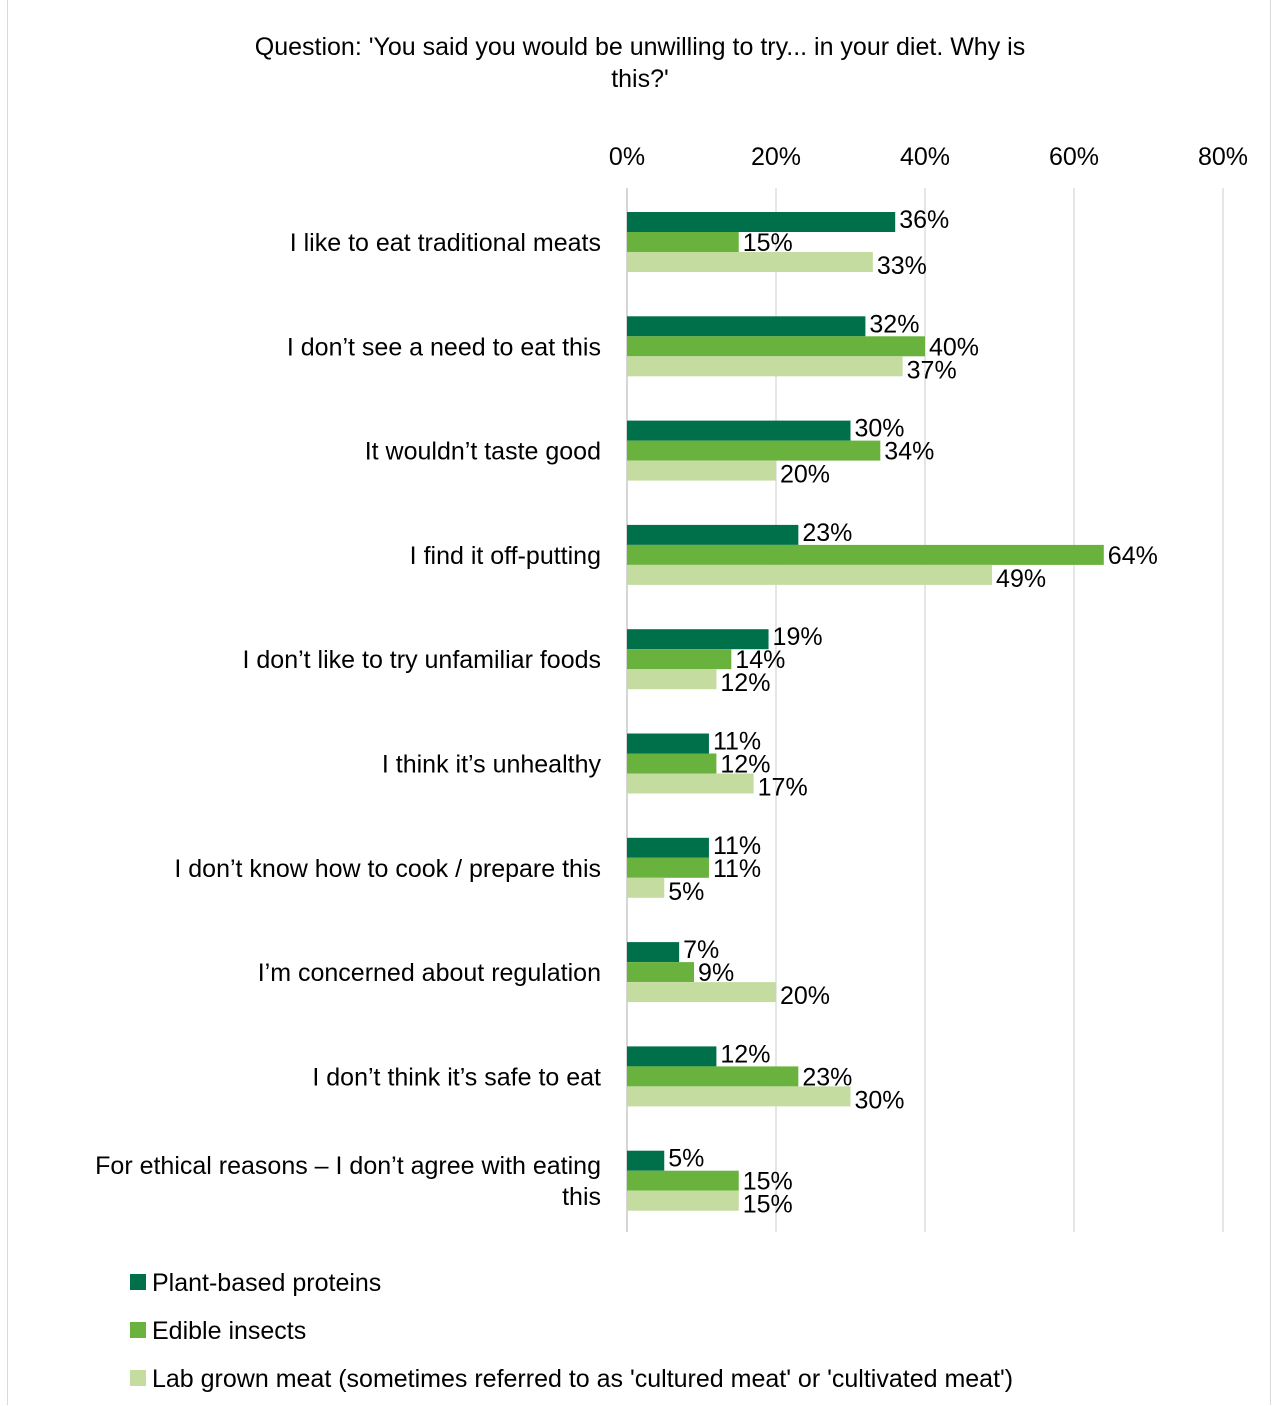 Image resolution: width=1272 pixels, height=1406 pixels. Describe the element at coordinates (492, 765) in the screenshot. I see `category-label: I think it’s unhealthy` at that location.